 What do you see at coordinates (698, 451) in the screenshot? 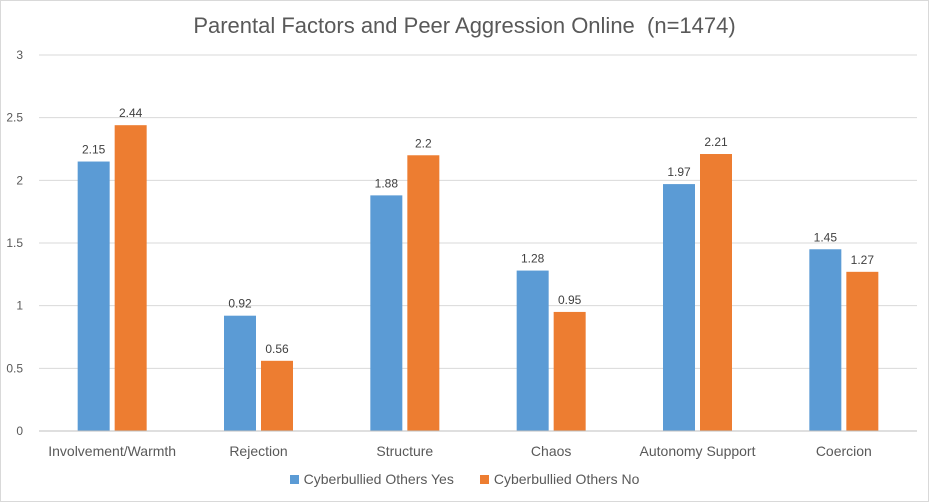
I see `x-tick-label: Autonomy Support` at bounding box center [698, 451].